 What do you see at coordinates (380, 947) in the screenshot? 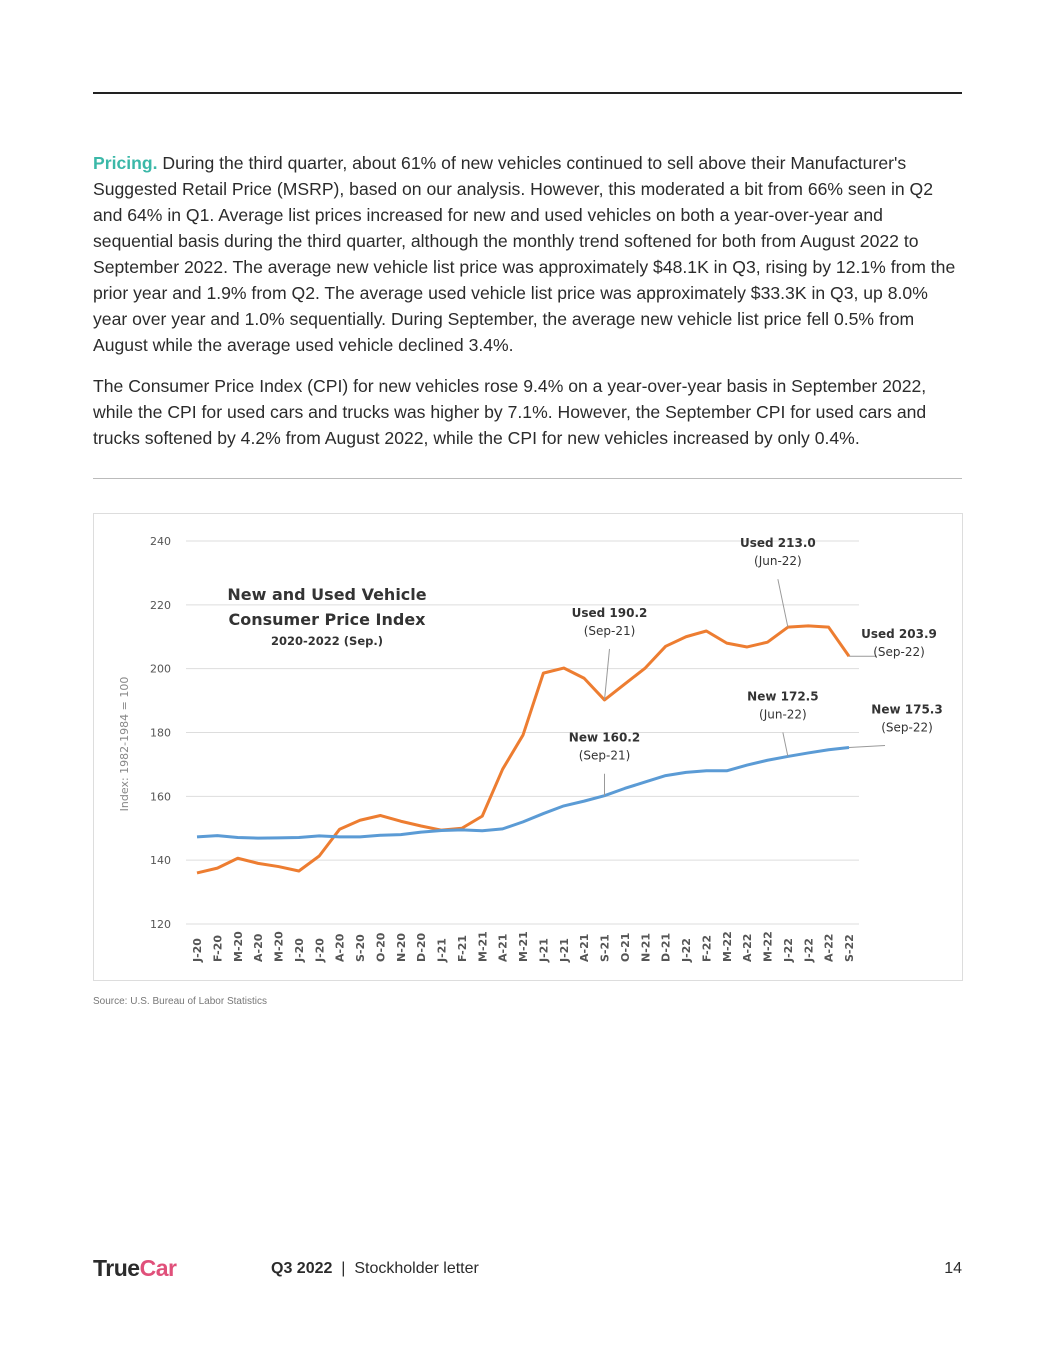
I see `x-tick-label: O-20` at bounding box center [380, 947].